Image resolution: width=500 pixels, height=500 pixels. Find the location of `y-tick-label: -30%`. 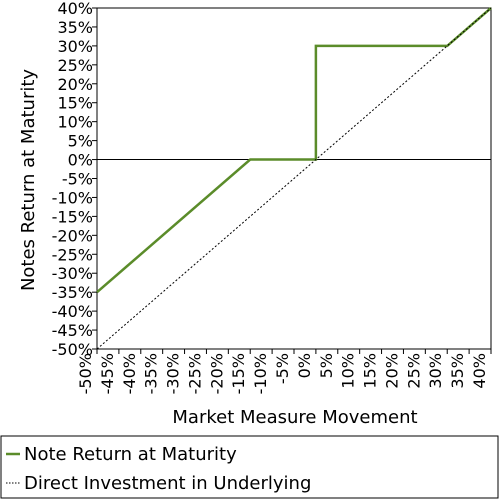

y-tick-label: -30% is located at coordinates (72, 273).